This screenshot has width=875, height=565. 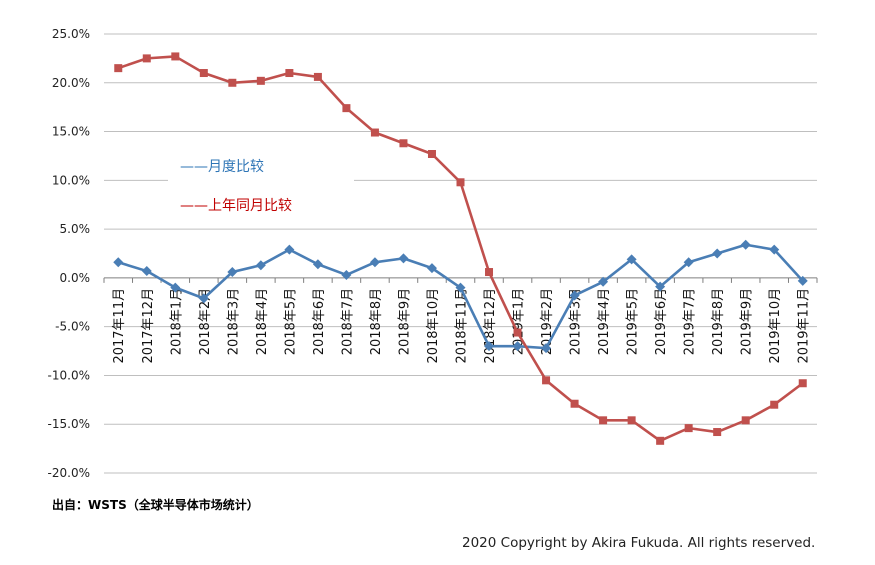 What do you see at coordinates (71, 83) in the screenshot?
I see `y-tick-label: 20.0%` at bounding box center [71, 83].